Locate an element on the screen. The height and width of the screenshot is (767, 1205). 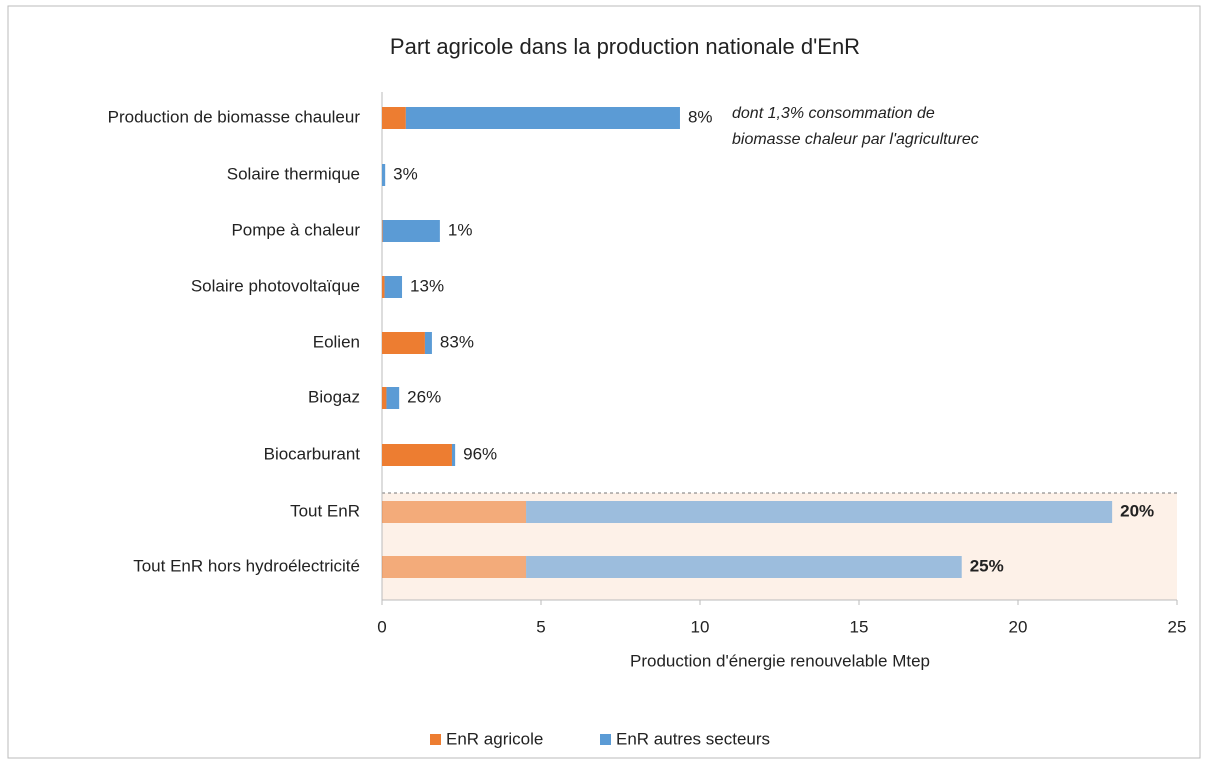
bar-label: 26% is located at coordinates (424, 396).